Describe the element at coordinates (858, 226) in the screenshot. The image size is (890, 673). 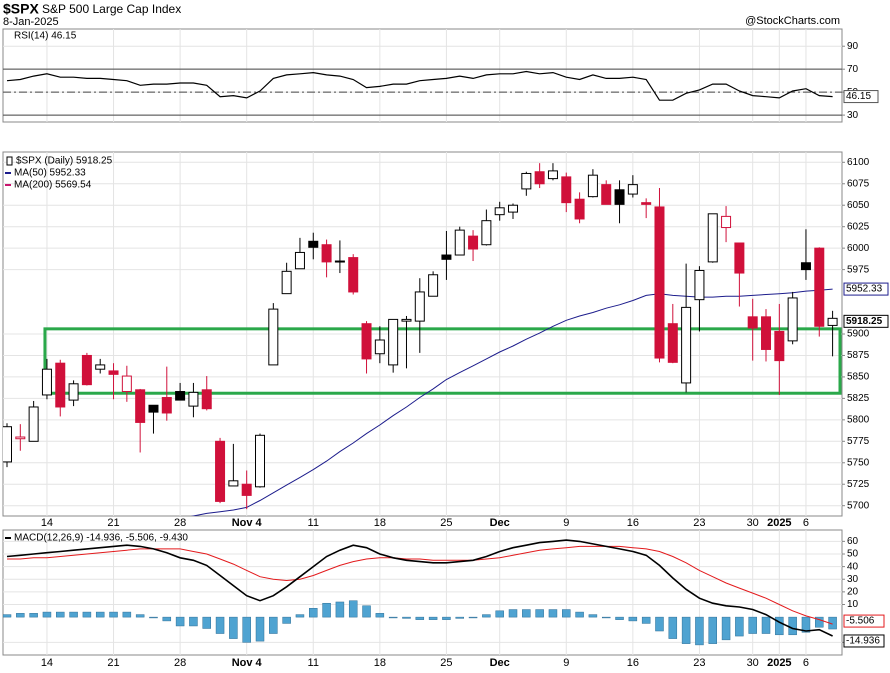
I see `y-tick-label: 6025` at that location.